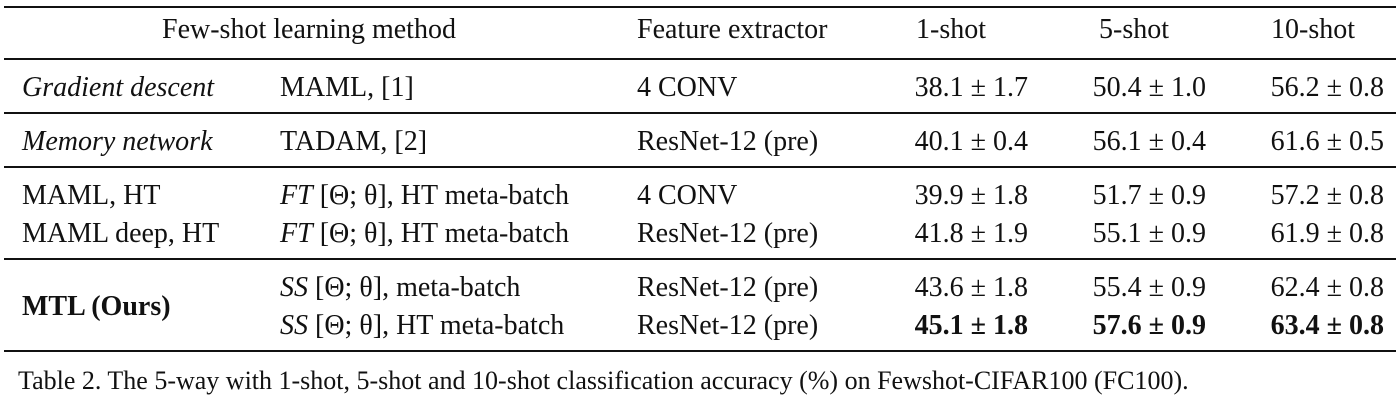 The width and height of the screenshot is (1400, 404). I want to click on row-maml-deep-ht-1-shot: 41.8 ± 1.9, so click(971, 233).